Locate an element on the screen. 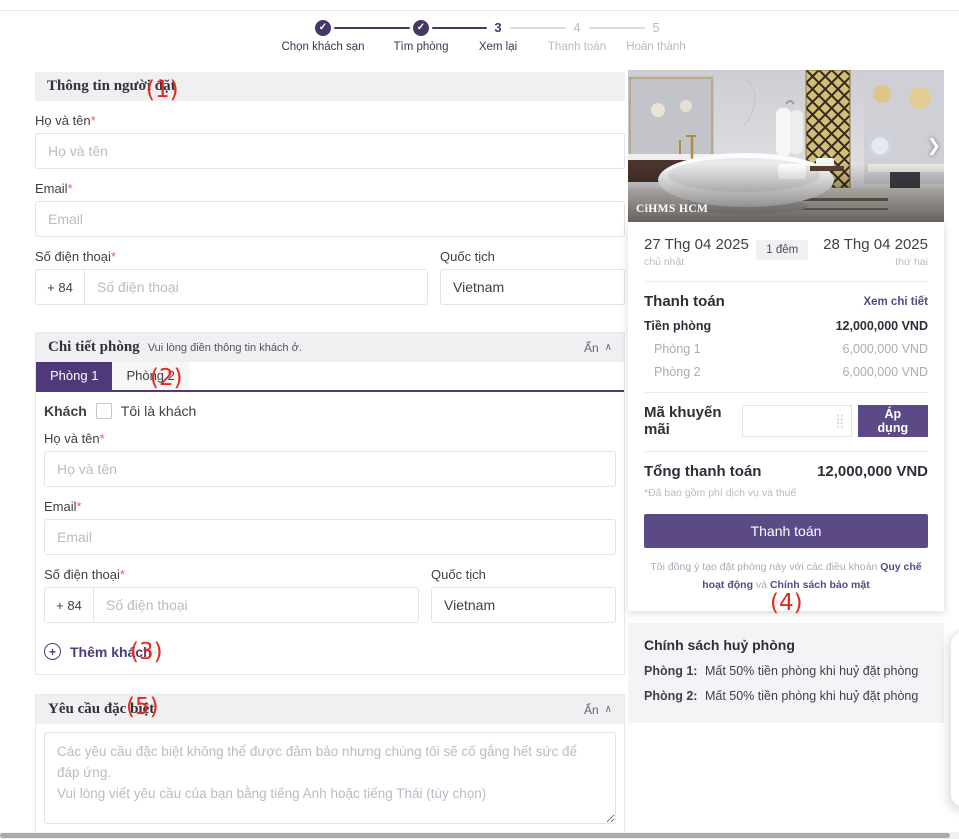  special-requests-textarea is located at coordinates (330, 778).